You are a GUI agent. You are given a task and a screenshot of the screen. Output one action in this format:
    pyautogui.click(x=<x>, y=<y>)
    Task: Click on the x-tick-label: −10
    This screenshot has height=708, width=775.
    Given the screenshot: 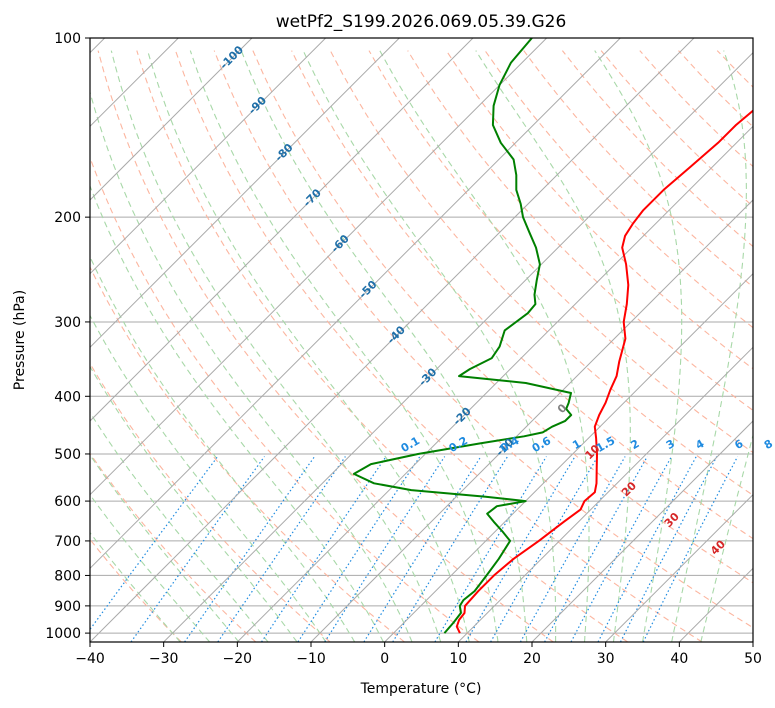 What is the action you would take?
    pyautogui.click(x=311, y=659)
    